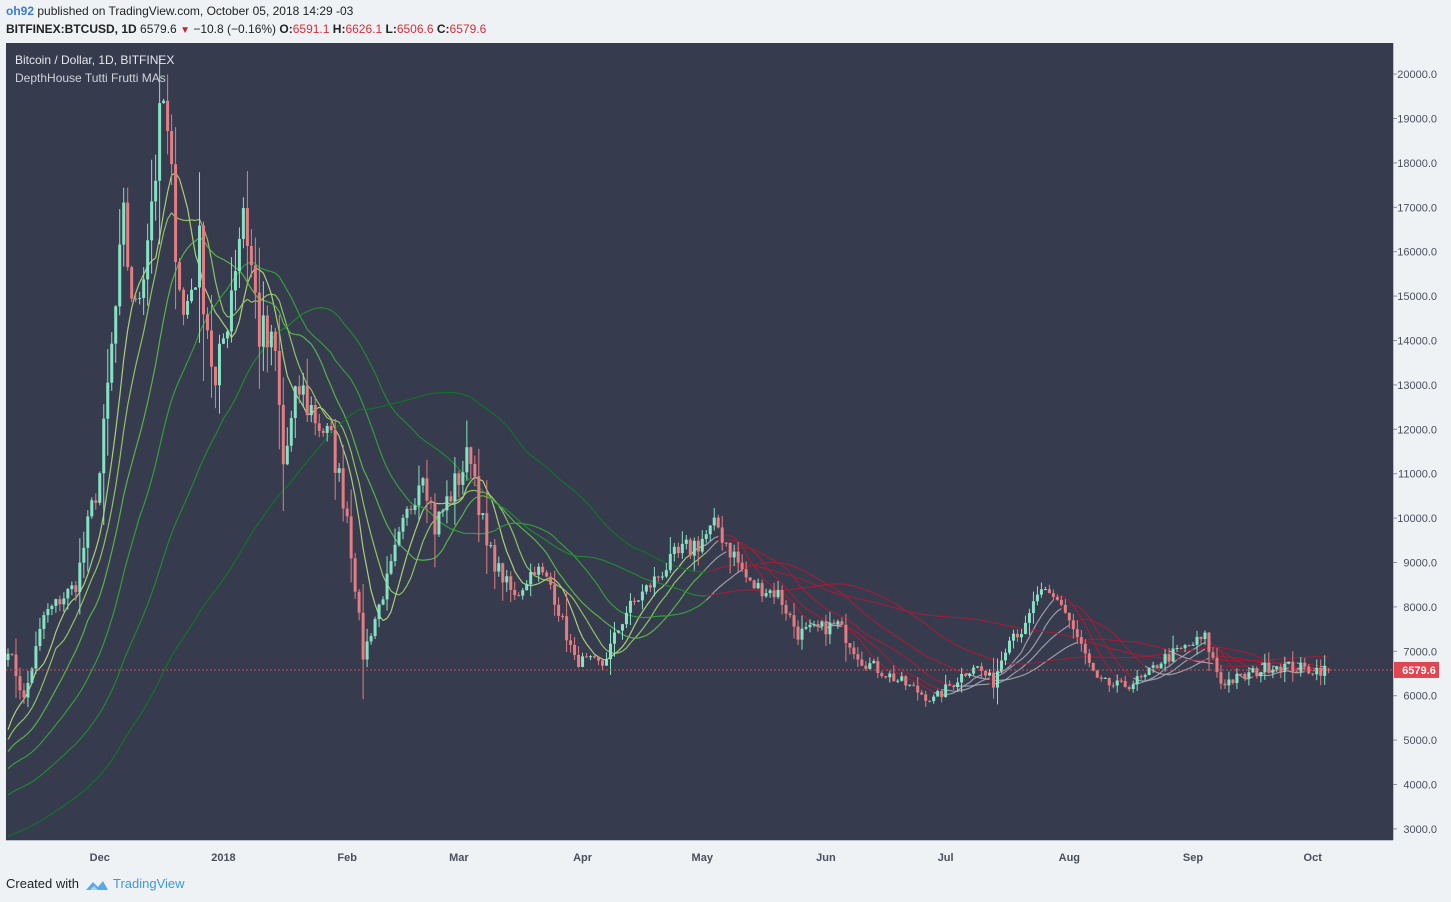  I want to click on down-triangle-icon: ▼, so click(185, 30).